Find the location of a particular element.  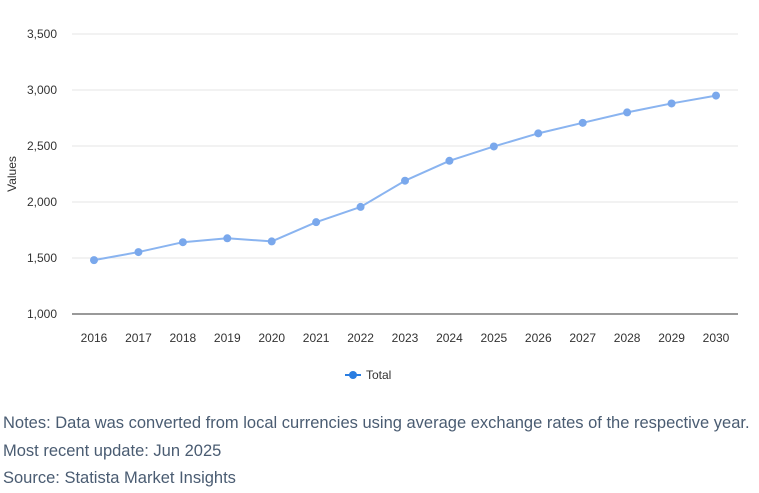

y-axis-ticks: 1,000 1,500 2,000 2,500 3,000 3,500 is located at coordinates (42, 174).